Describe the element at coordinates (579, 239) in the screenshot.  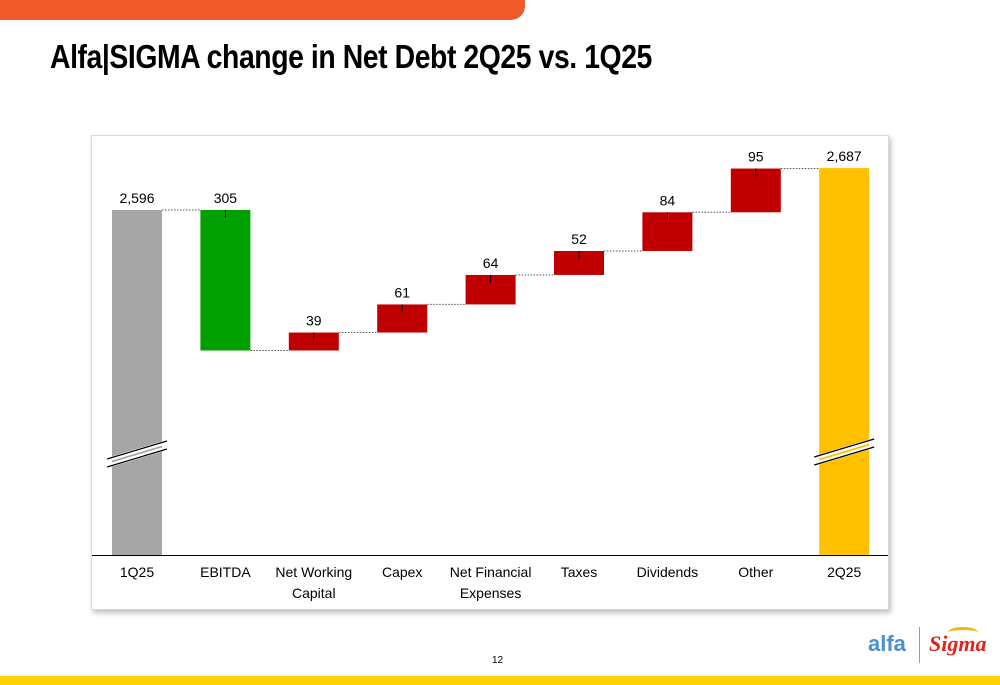
I see `data-label: 52` at that location.